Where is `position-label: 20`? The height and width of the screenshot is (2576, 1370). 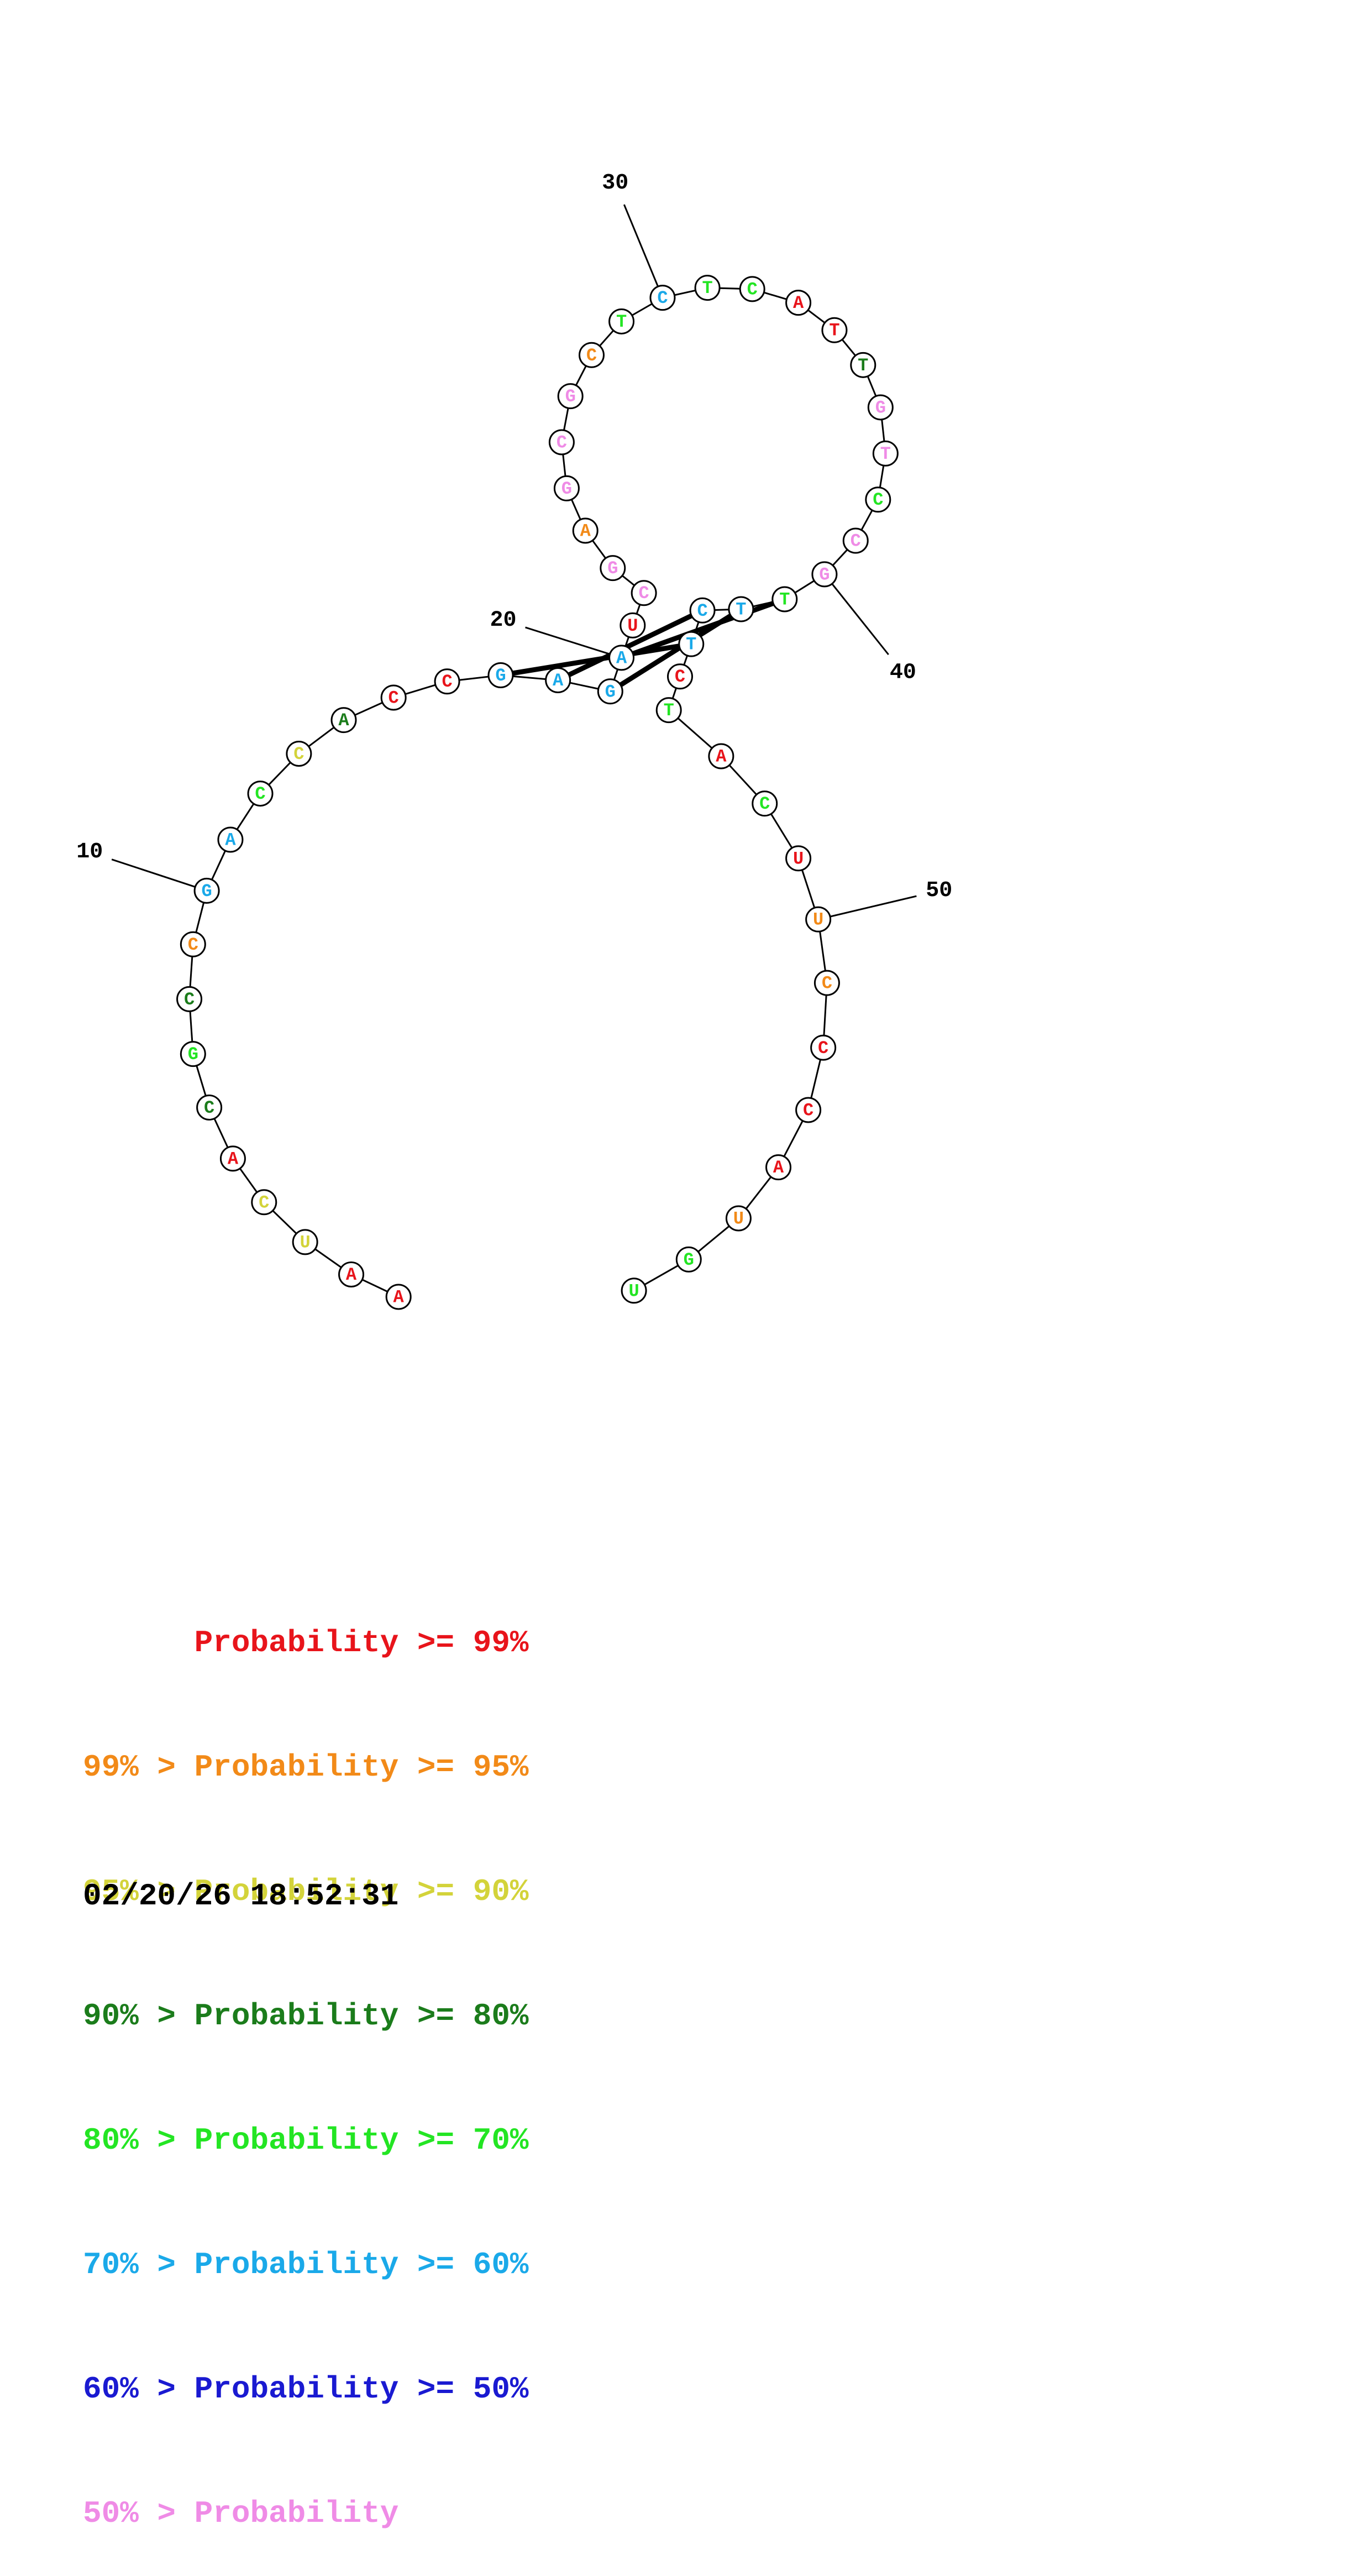
position-label: 20 is located at coordinates (503, 620).